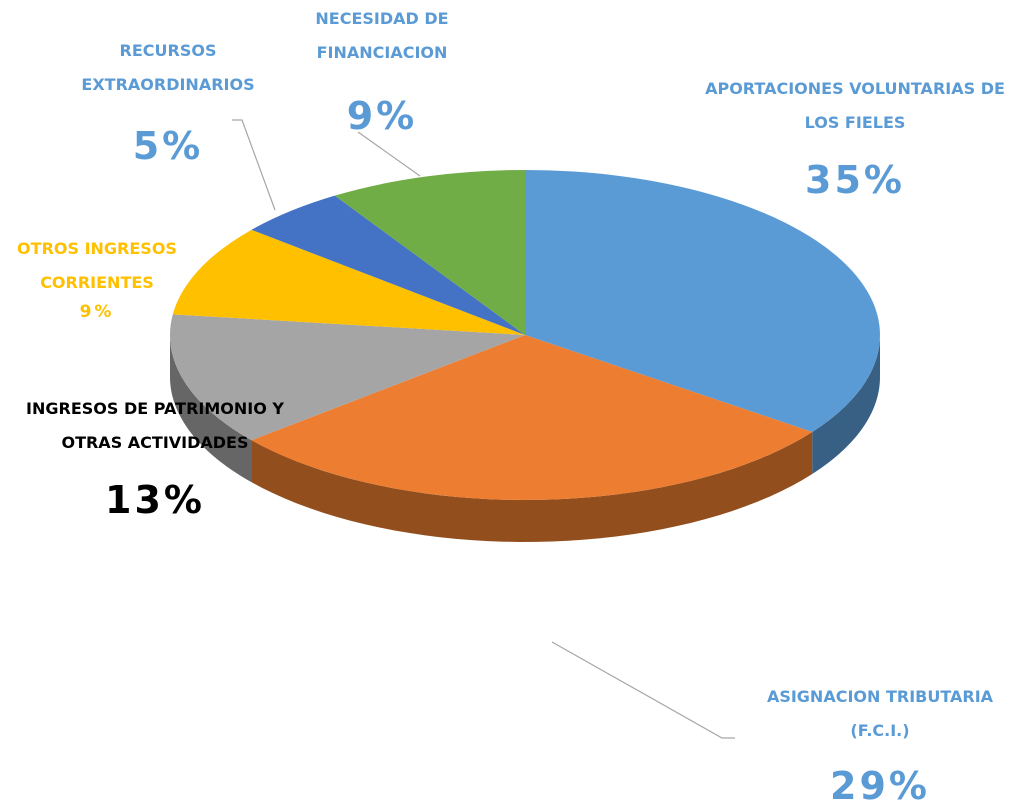  I want to click on value-label: 29%, so click(880, 786).